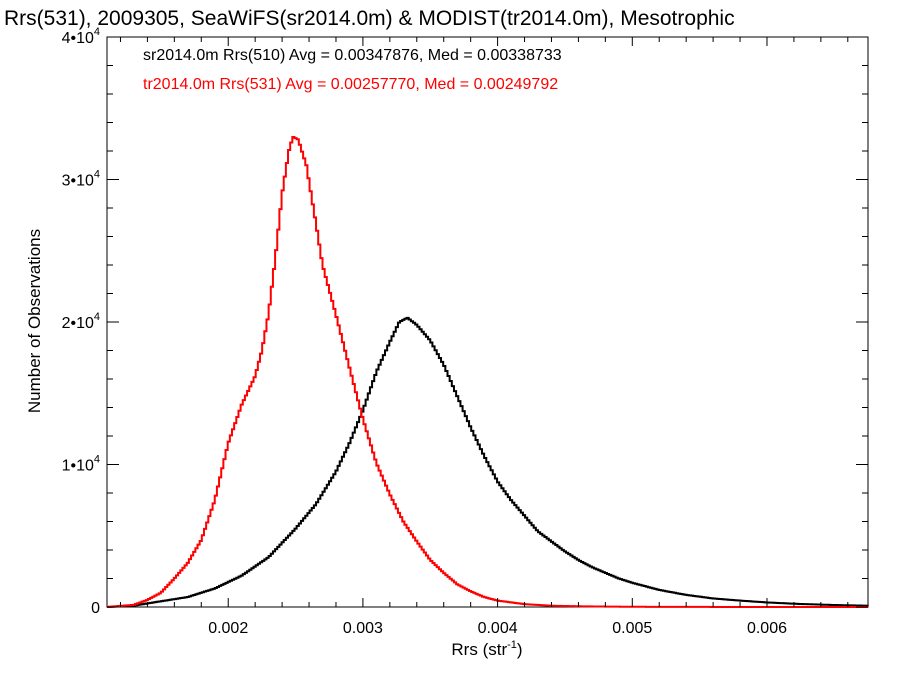 This screenshot has width=900, height=675. I want to click on y-tick-label: 0, so click(95, 608).